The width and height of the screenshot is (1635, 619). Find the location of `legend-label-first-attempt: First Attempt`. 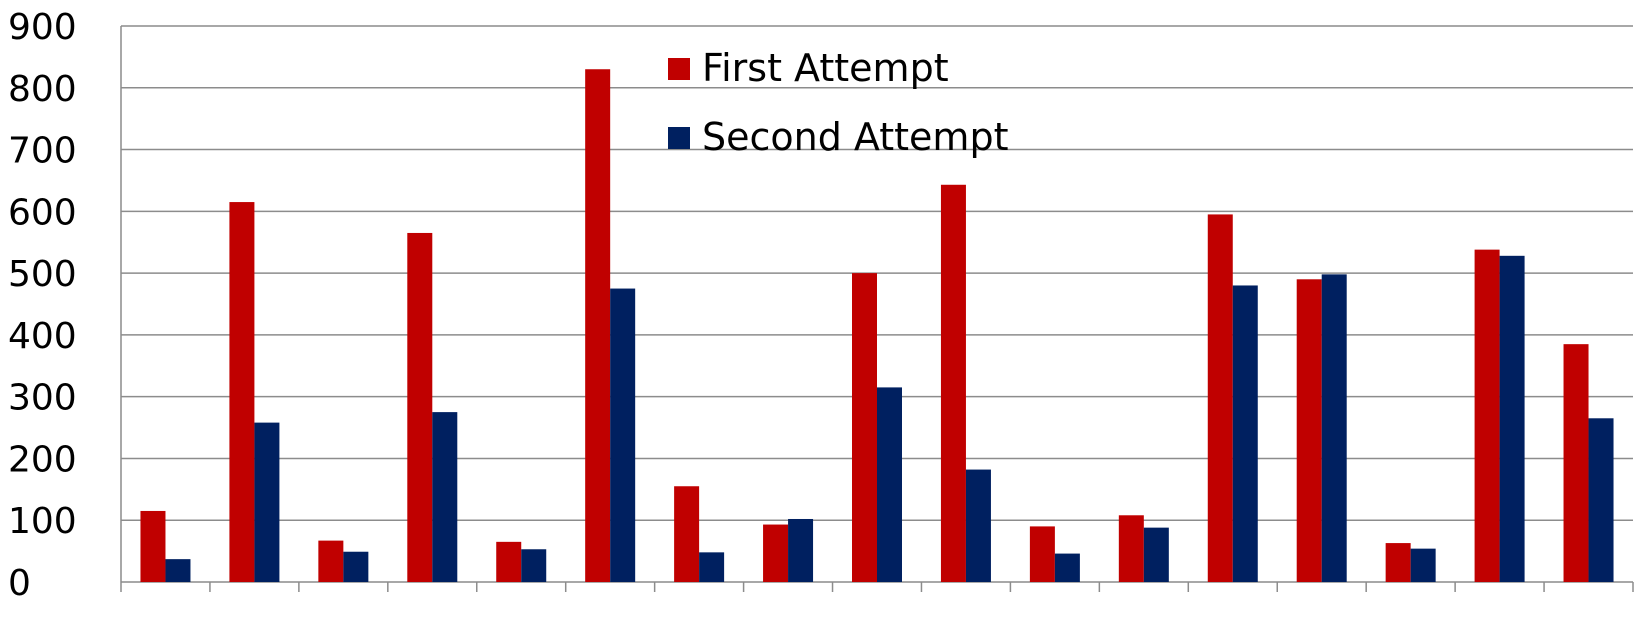

legend-label-first-attempt: First Attempt is located at coordinates (825, 68).